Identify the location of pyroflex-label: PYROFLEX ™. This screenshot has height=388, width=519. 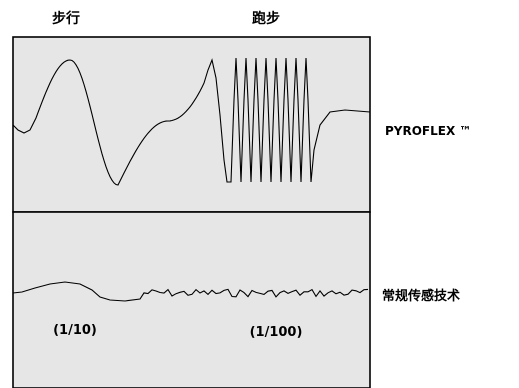
(428, 131).